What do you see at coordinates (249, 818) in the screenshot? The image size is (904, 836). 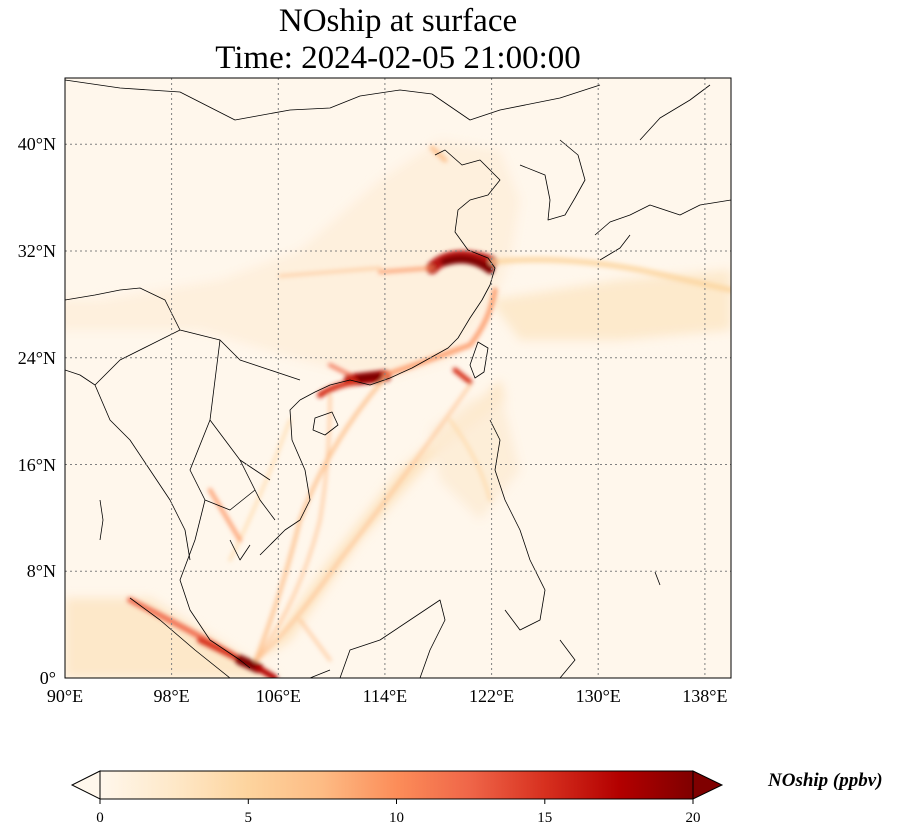 I see `colorbar-tick-5: 5` at bounding box center [249, 818].